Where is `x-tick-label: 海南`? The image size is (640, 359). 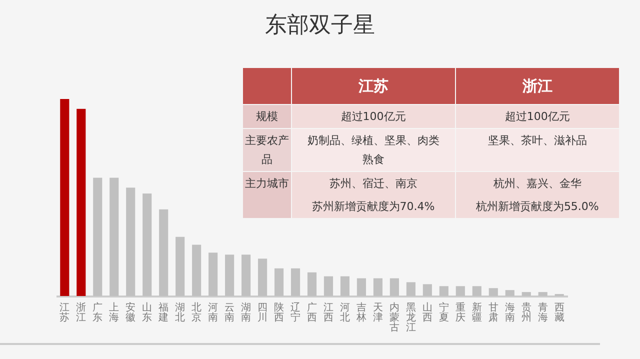
x-tick-label: 海南 is located at coordinates (509, 313).